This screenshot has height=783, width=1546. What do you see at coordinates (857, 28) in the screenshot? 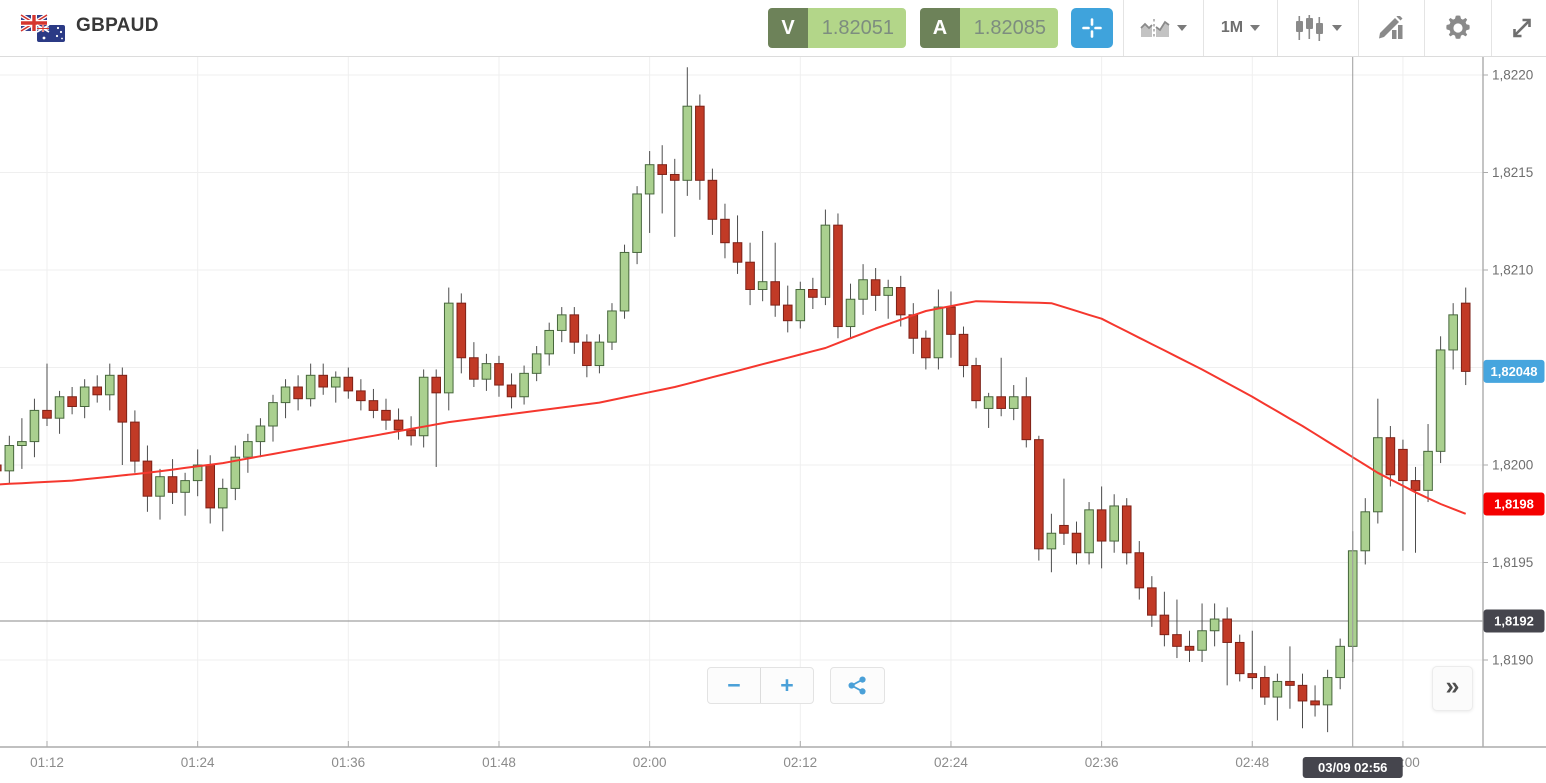
I see `sell-quote-value: 1.82051` at bounding box center [857, 28].